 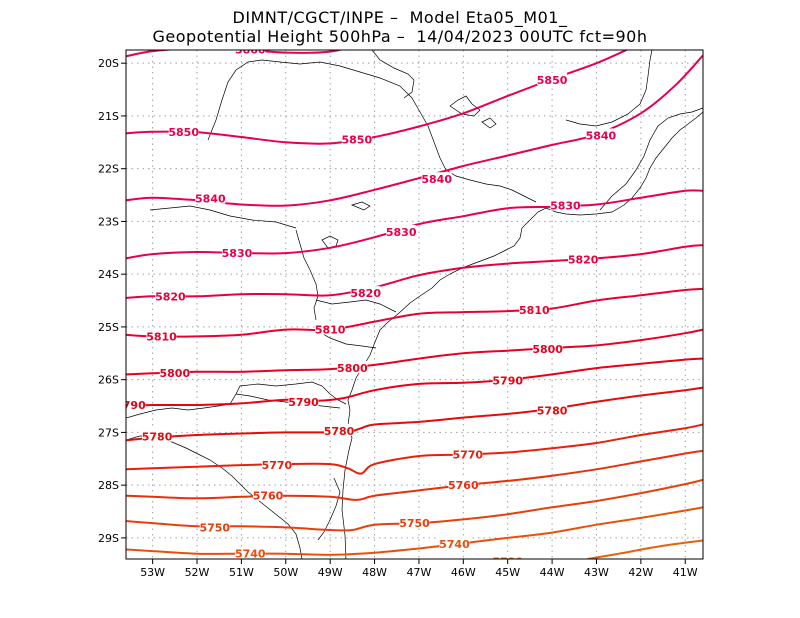 I want to click on y-tick-label: 20S, so click(x=108, y=63).